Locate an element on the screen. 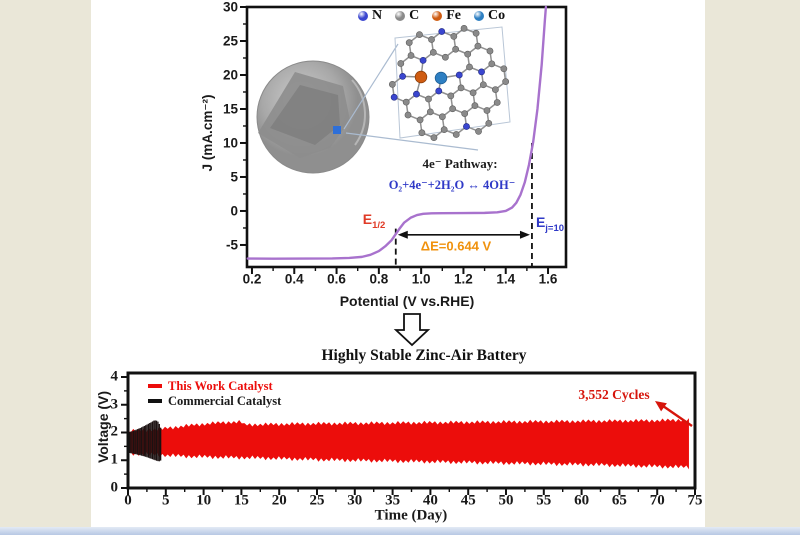  delta-e-arrowhead-left is located at coordinates (402, 234).